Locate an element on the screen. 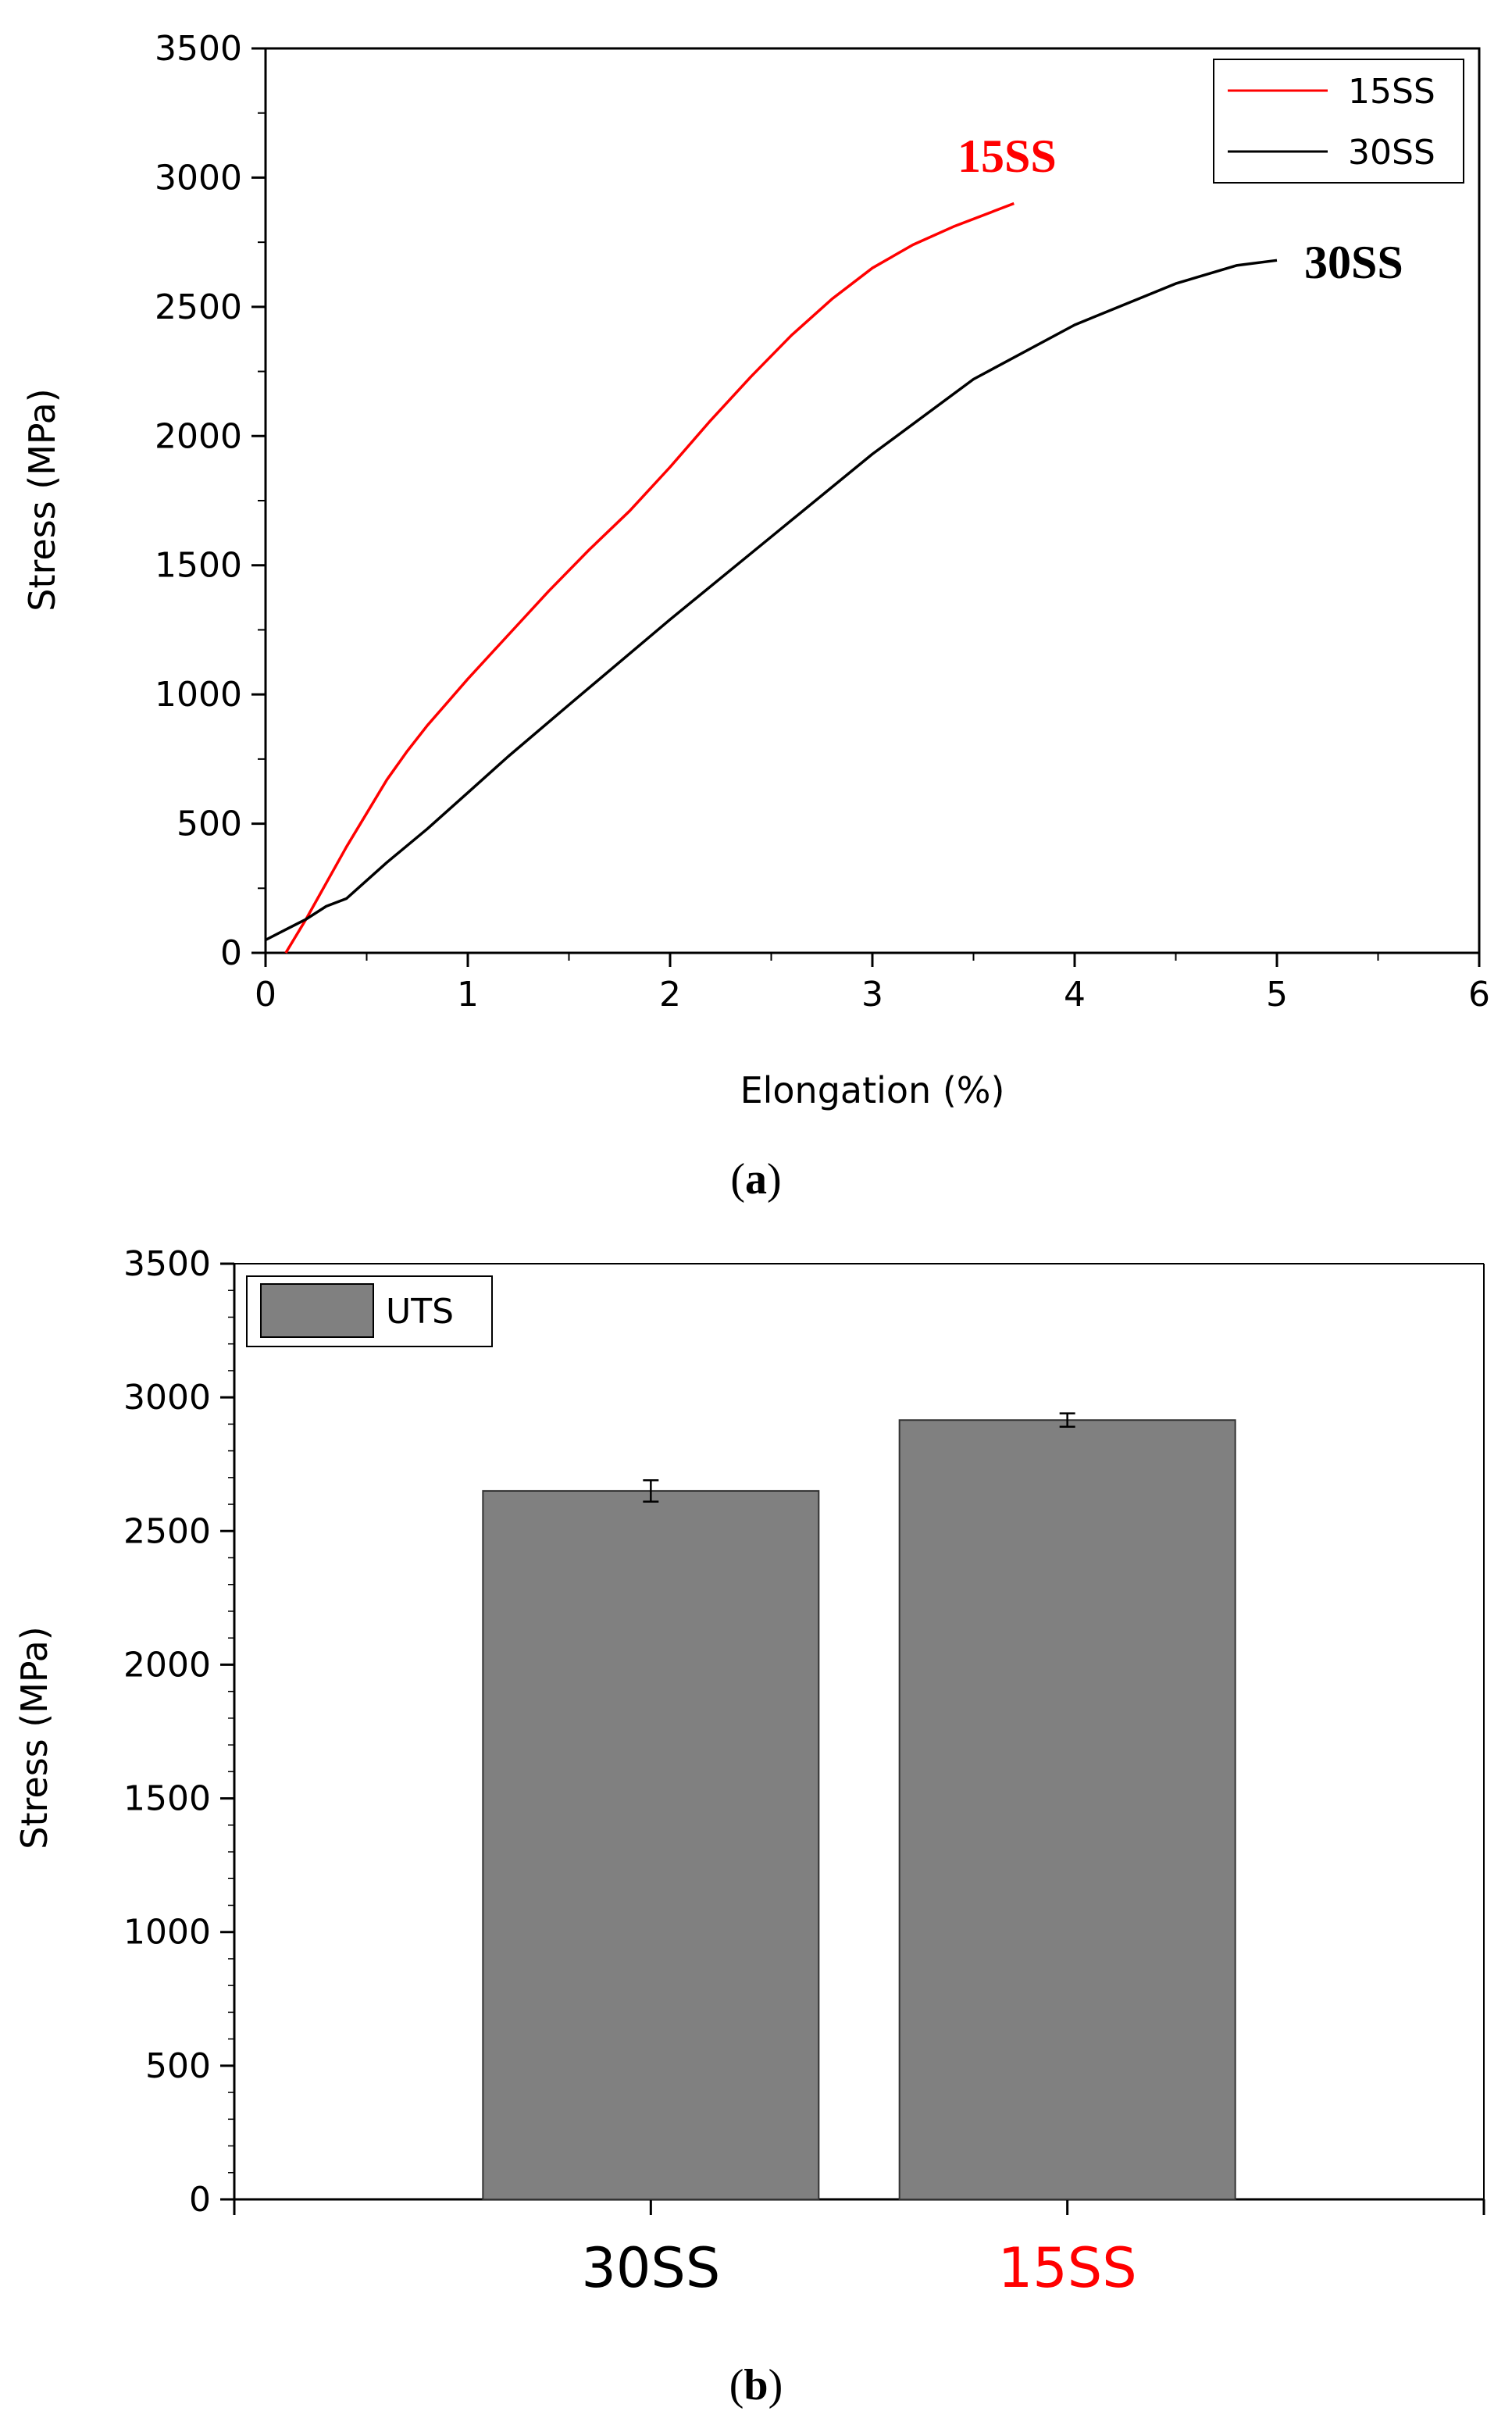 This screenshot has height=2429, width=1512. x-tick-label: 0 is located at coordinates (265, 995).